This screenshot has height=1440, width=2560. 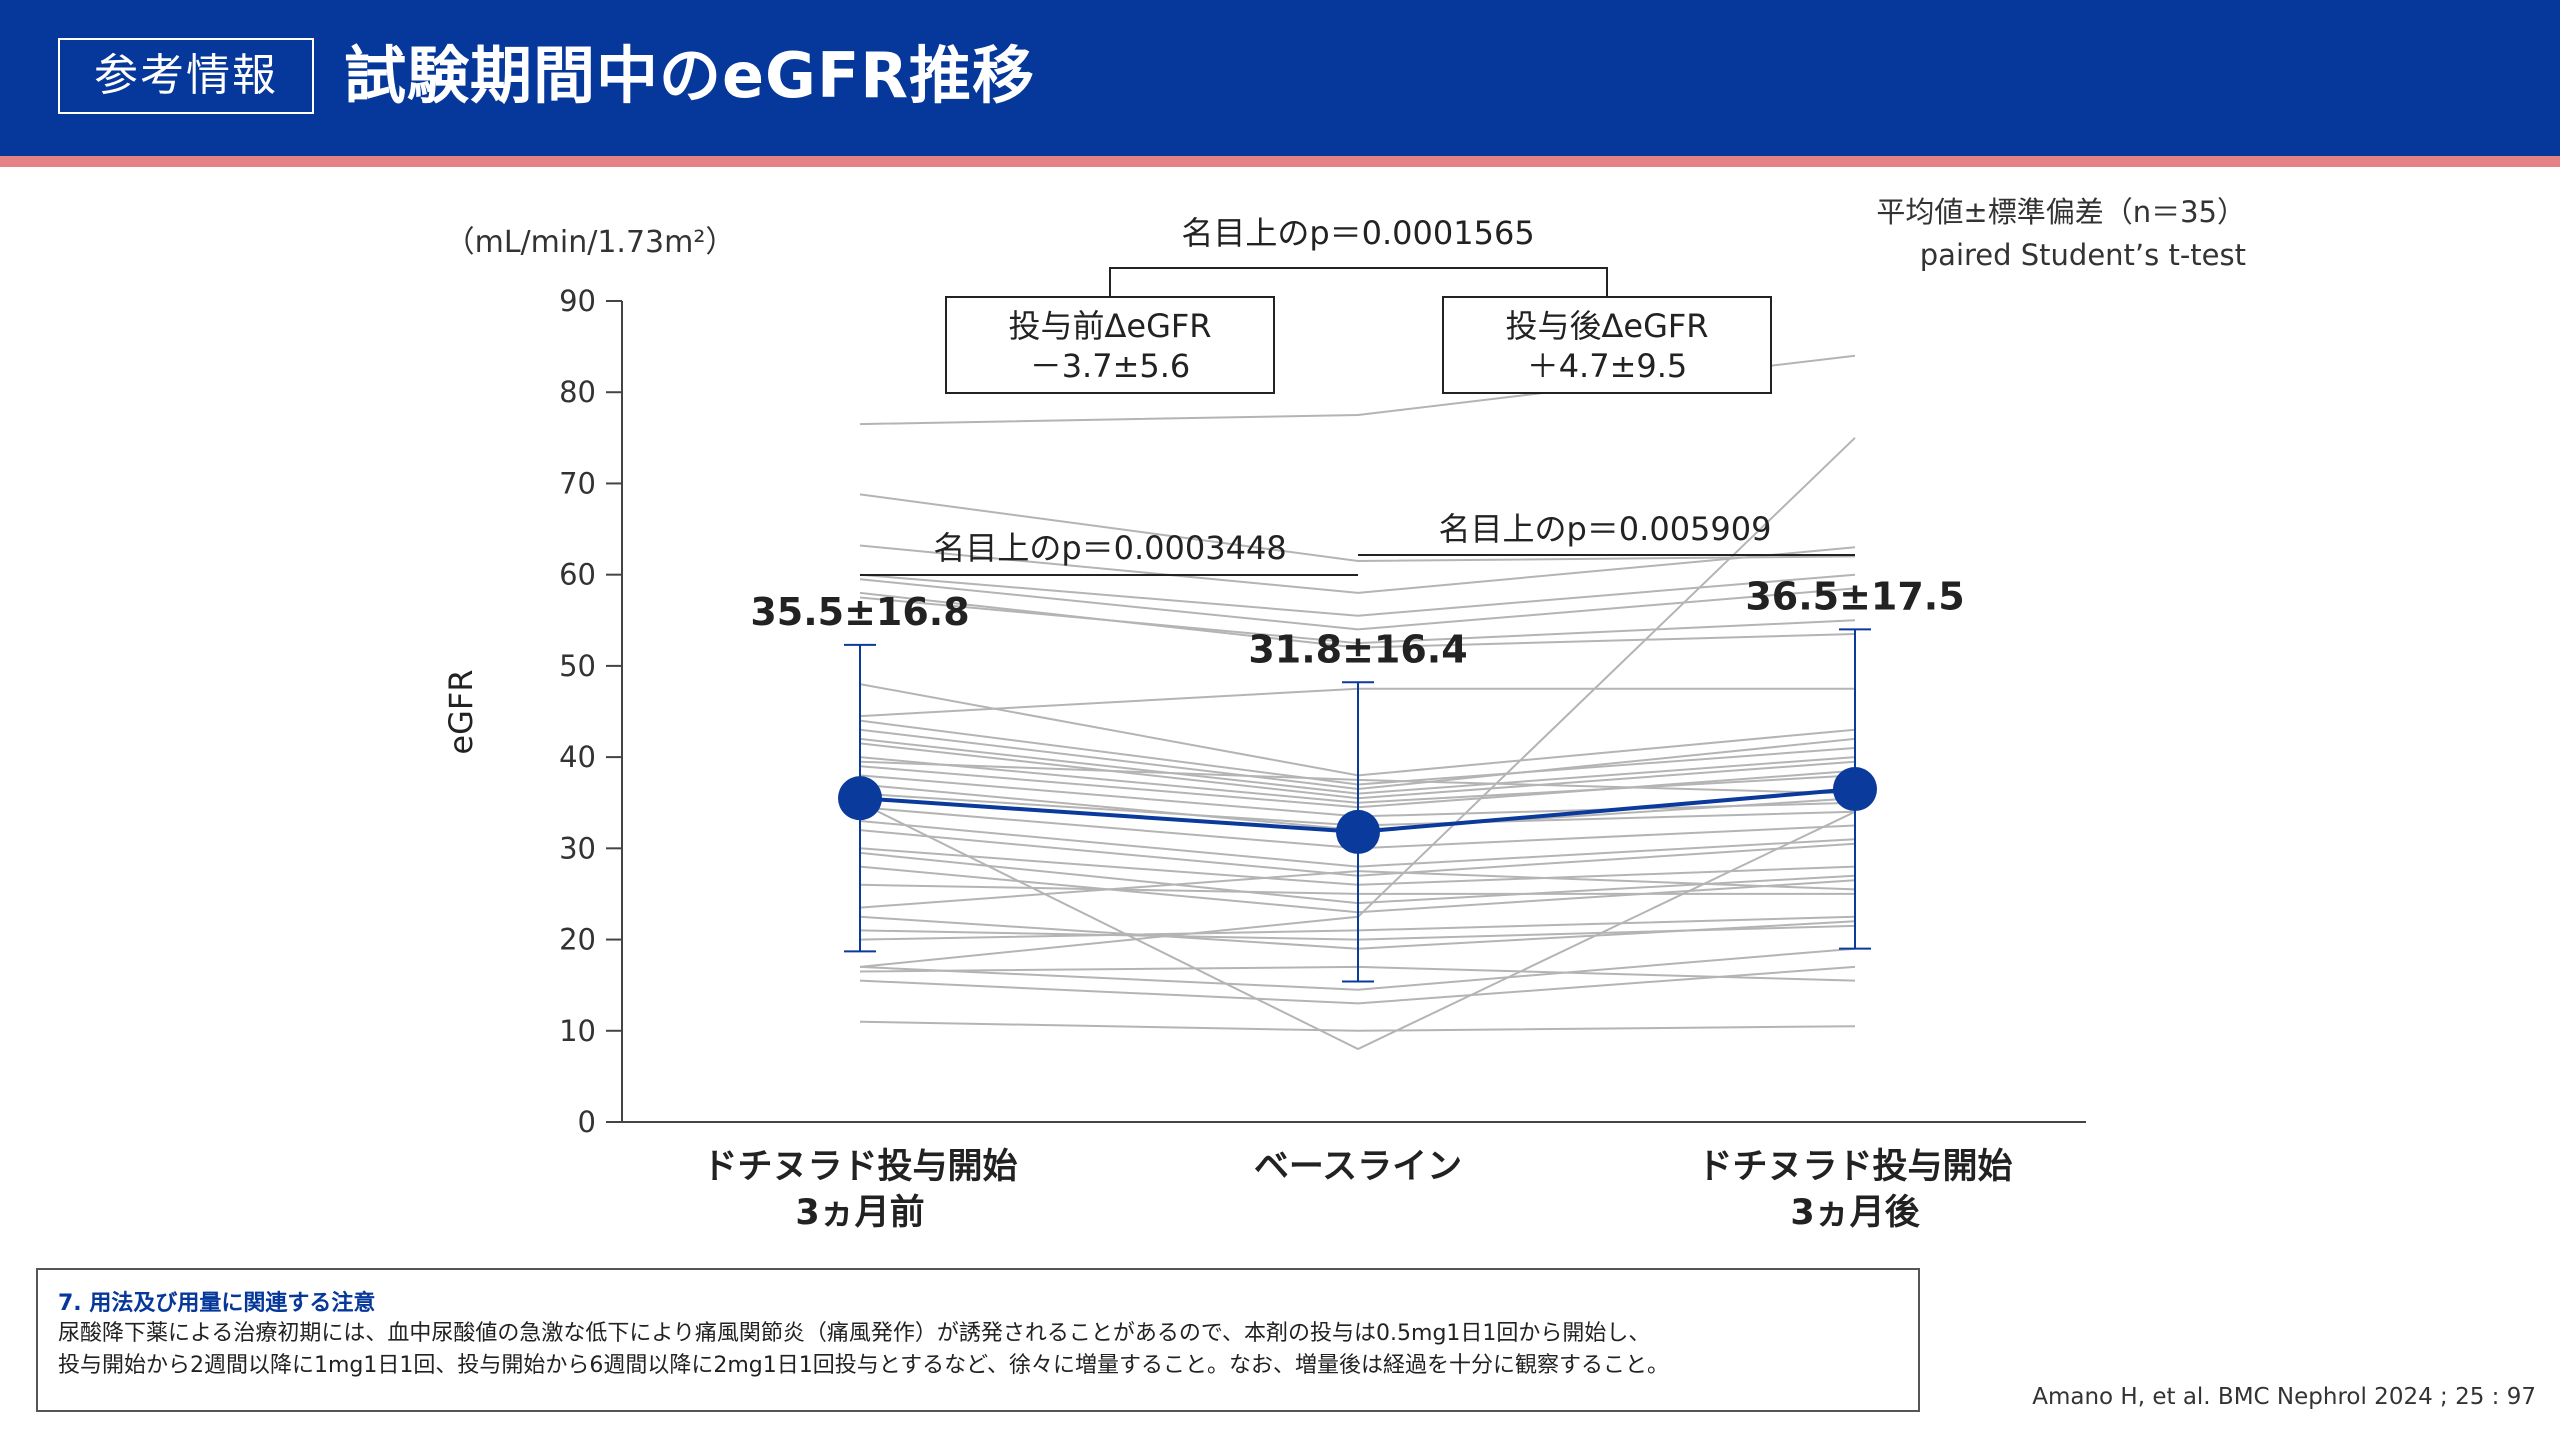 What do you see at coordinates (590, 242) in the screenshot?
I see `unit-label: （mL/min/1.73m²）` at bounding box center [590, 242].